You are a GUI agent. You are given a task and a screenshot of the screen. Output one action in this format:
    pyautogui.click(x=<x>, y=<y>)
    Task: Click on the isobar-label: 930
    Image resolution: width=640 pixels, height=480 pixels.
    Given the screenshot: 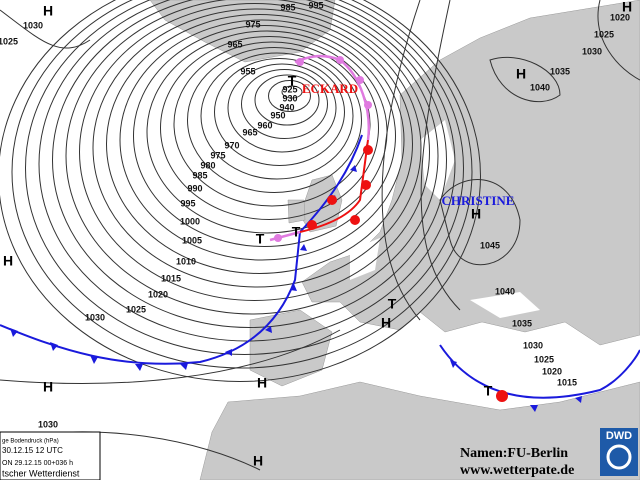 What is the action you would take?
    pyautogui.click(x=289, y=98)
    